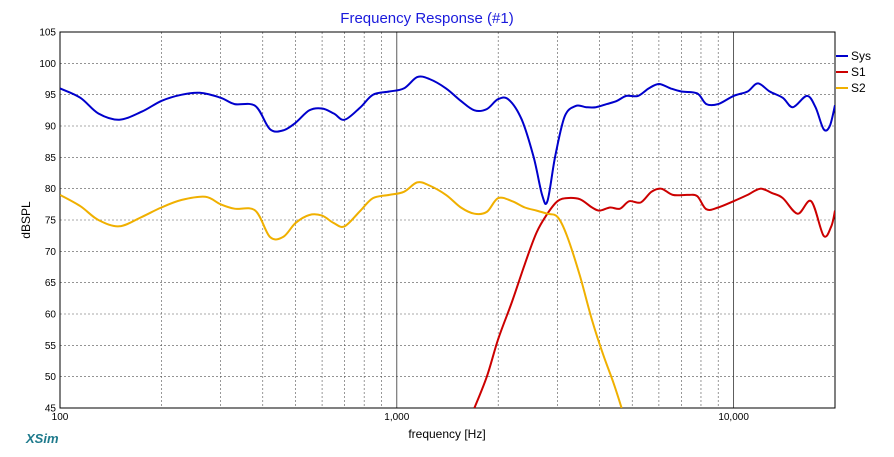 Image resolution: width=894 pixels, height=457 pixels. What do you see at coordinates (51, 409) in the screenshot?
I see `y-tick-label: 45` at bounding box center [51, 409].